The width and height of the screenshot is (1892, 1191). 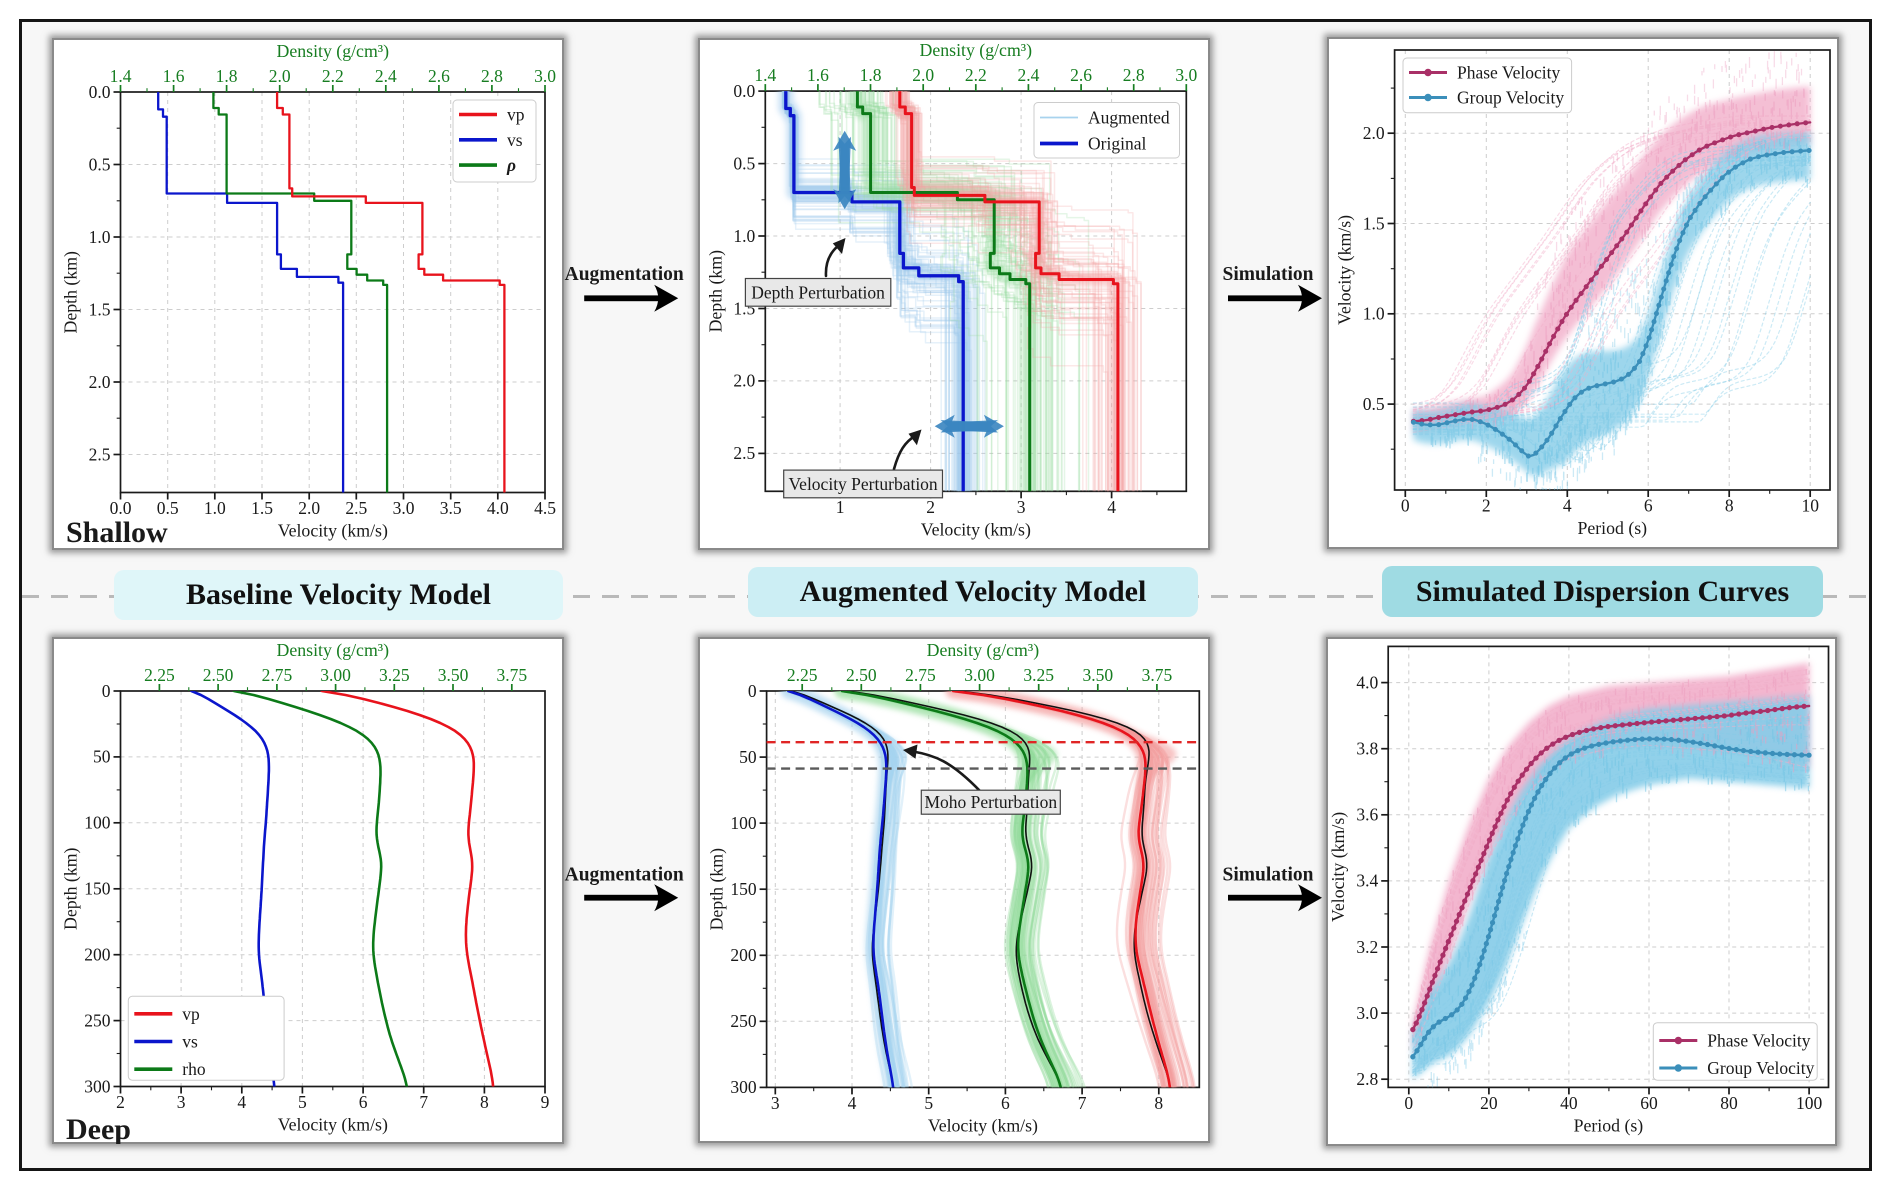 I want to click on svg-text: 5, so click(x=928, y=1103).